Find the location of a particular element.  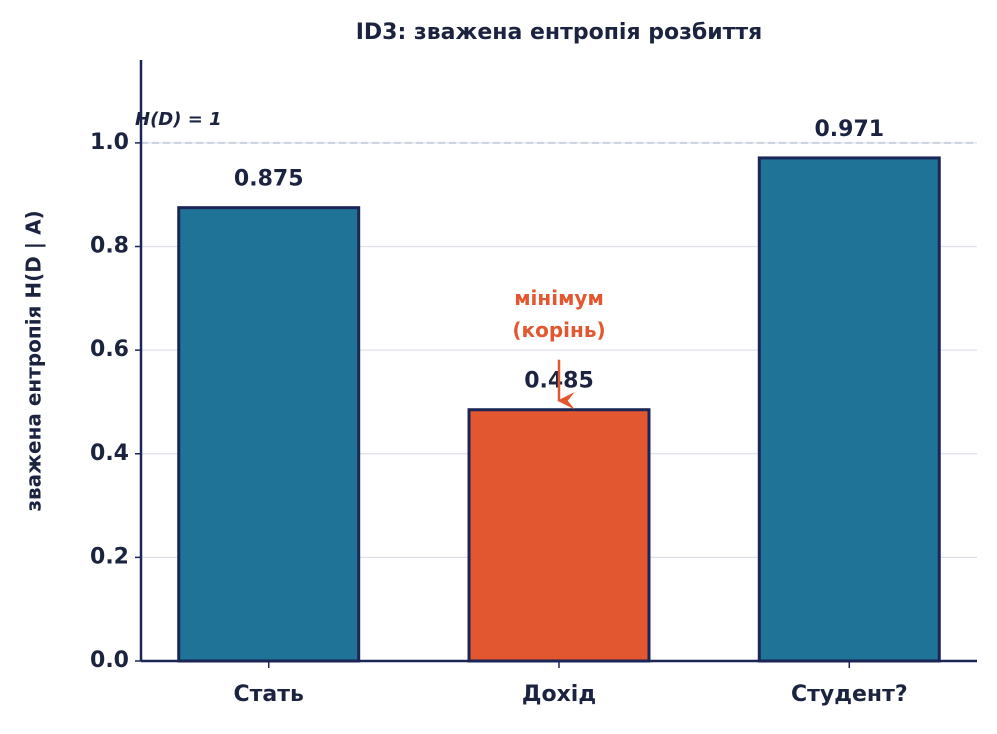

x-tick-label: Стать is located at coordinates (269, 694).